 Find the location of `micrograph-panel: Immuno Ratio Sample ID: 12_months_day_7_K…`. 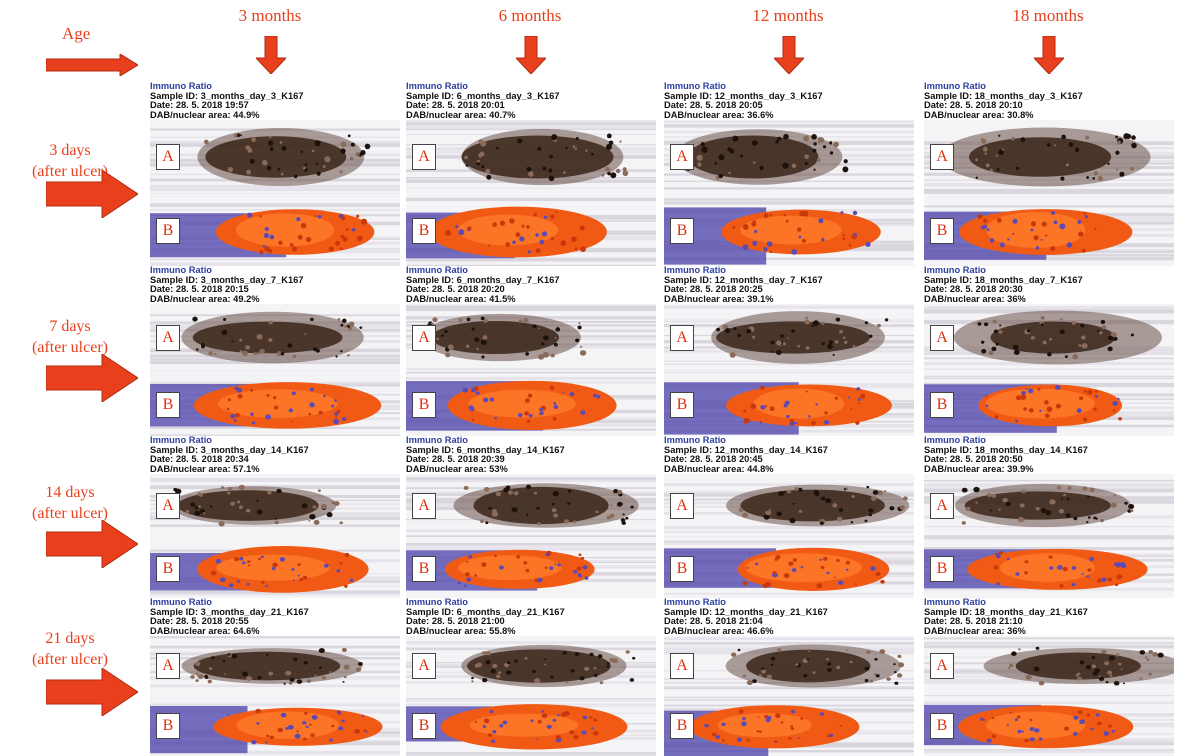

micrograph-panel: Immuno Ratio Sample ID: 12_months_day_7_K… is located at coordinates (791, 352).